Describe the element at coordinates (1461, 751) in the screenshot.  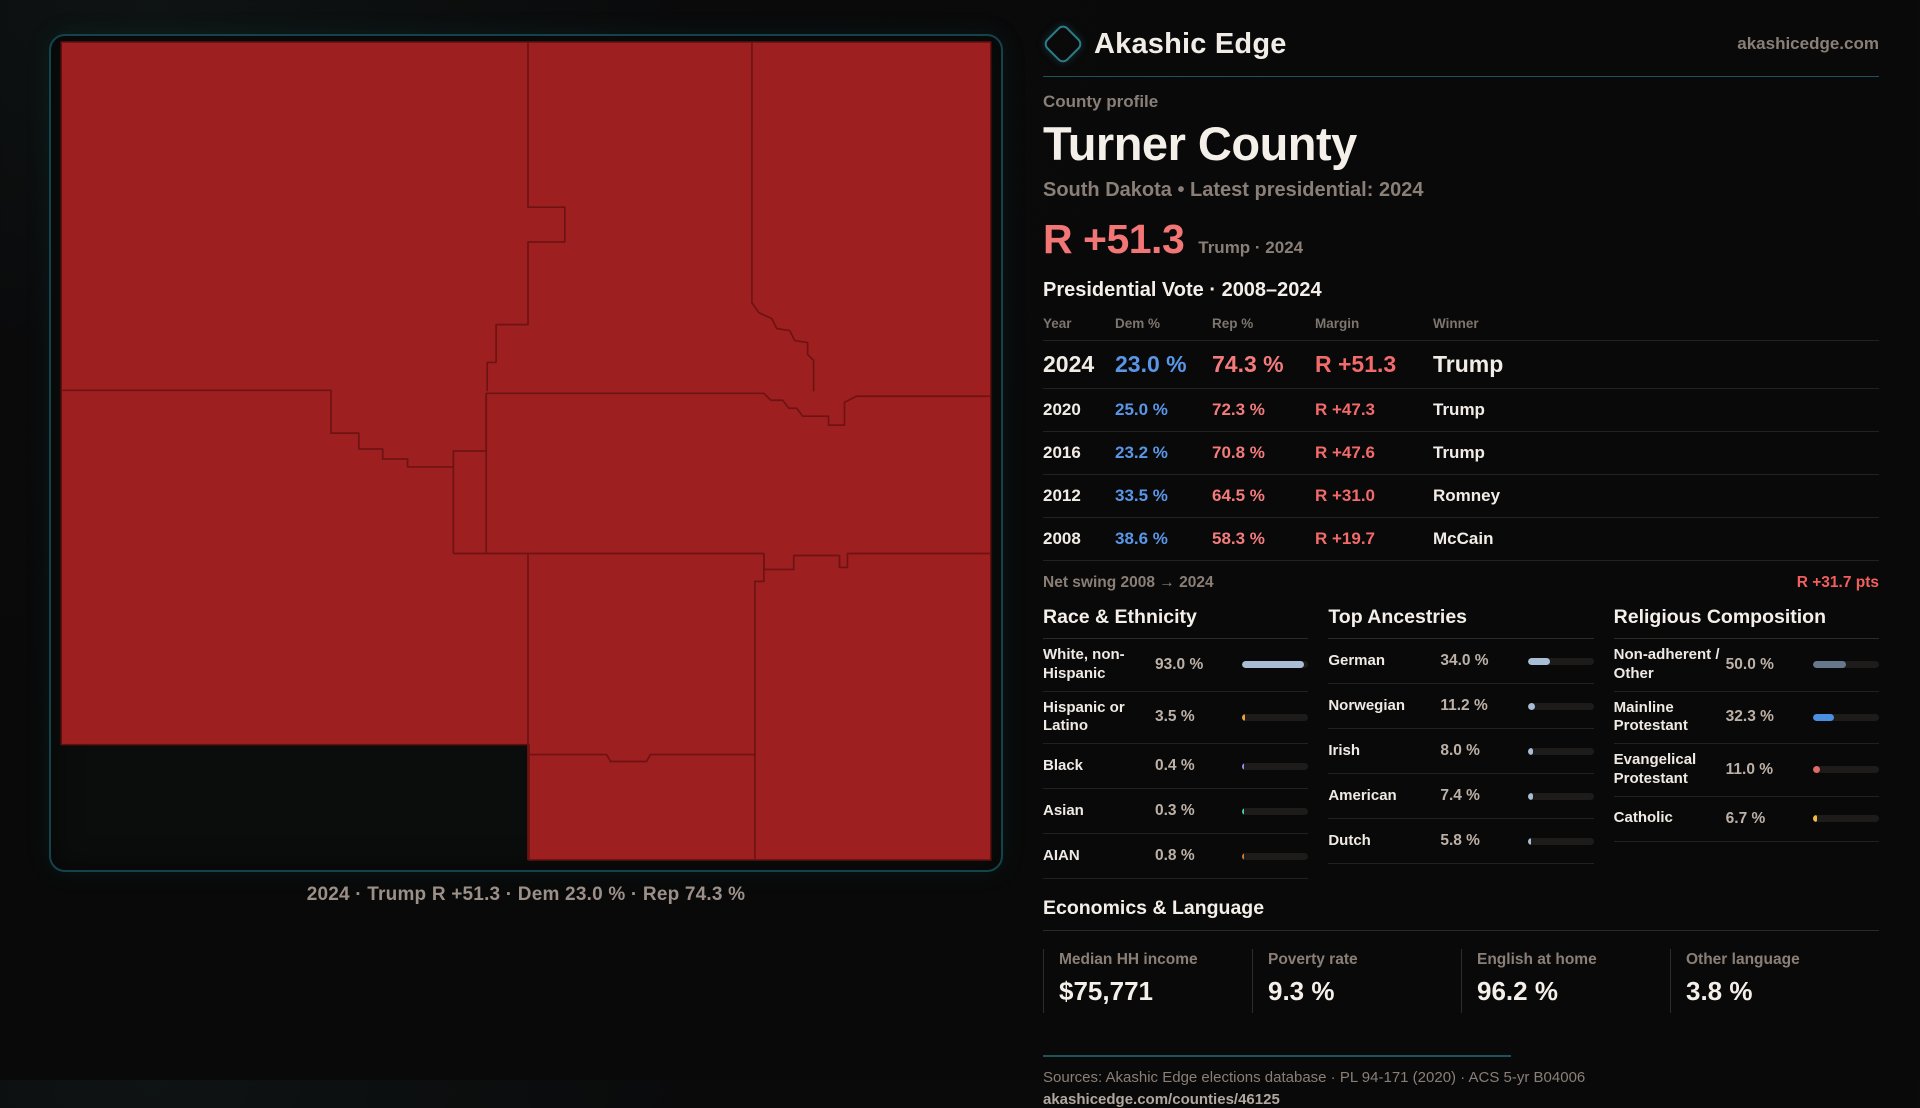
I see `stat-row: Irish 8.0 %` at that location.